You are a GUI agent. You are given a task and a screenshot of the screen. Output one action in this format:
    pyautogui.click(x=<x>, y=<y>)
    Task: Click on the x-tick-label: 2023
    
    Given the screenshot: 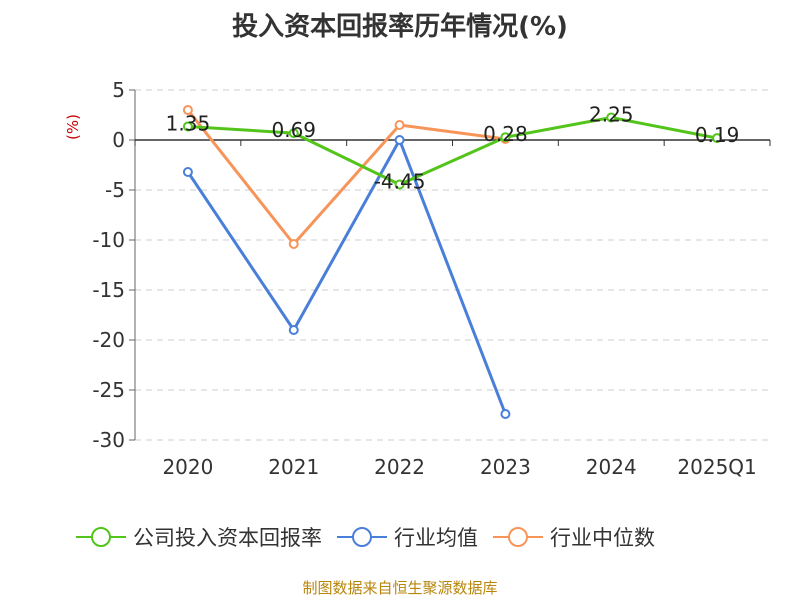 What is the action you would take?
    pyautogui.click(x=505, y=467)
    